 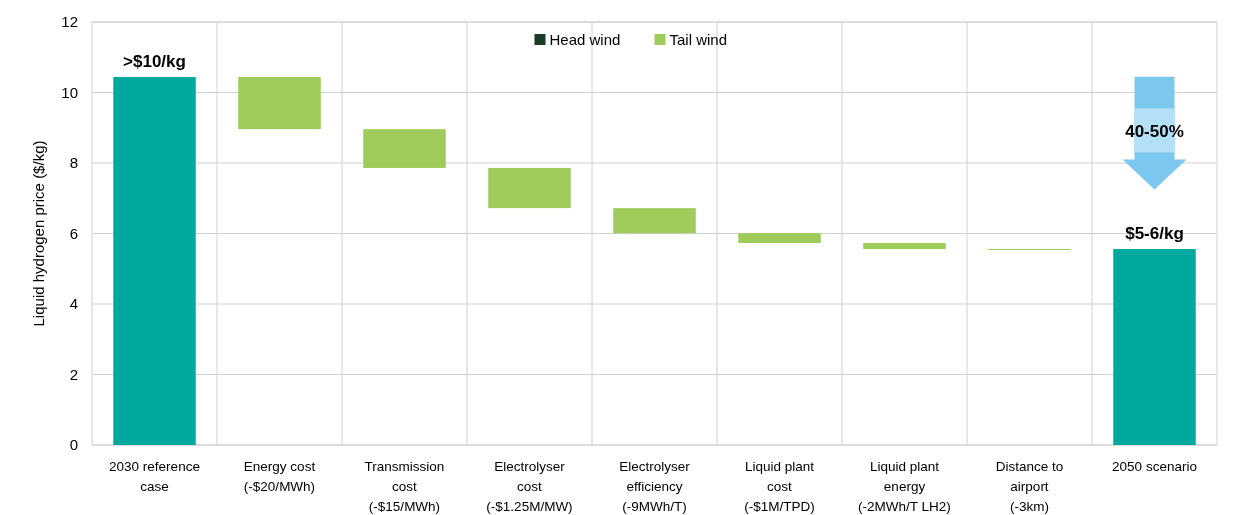 What do you see at coordinates (73, 163) in the screenshot?
I see `y-tick-label: 8` at bounding box center [73, 163].